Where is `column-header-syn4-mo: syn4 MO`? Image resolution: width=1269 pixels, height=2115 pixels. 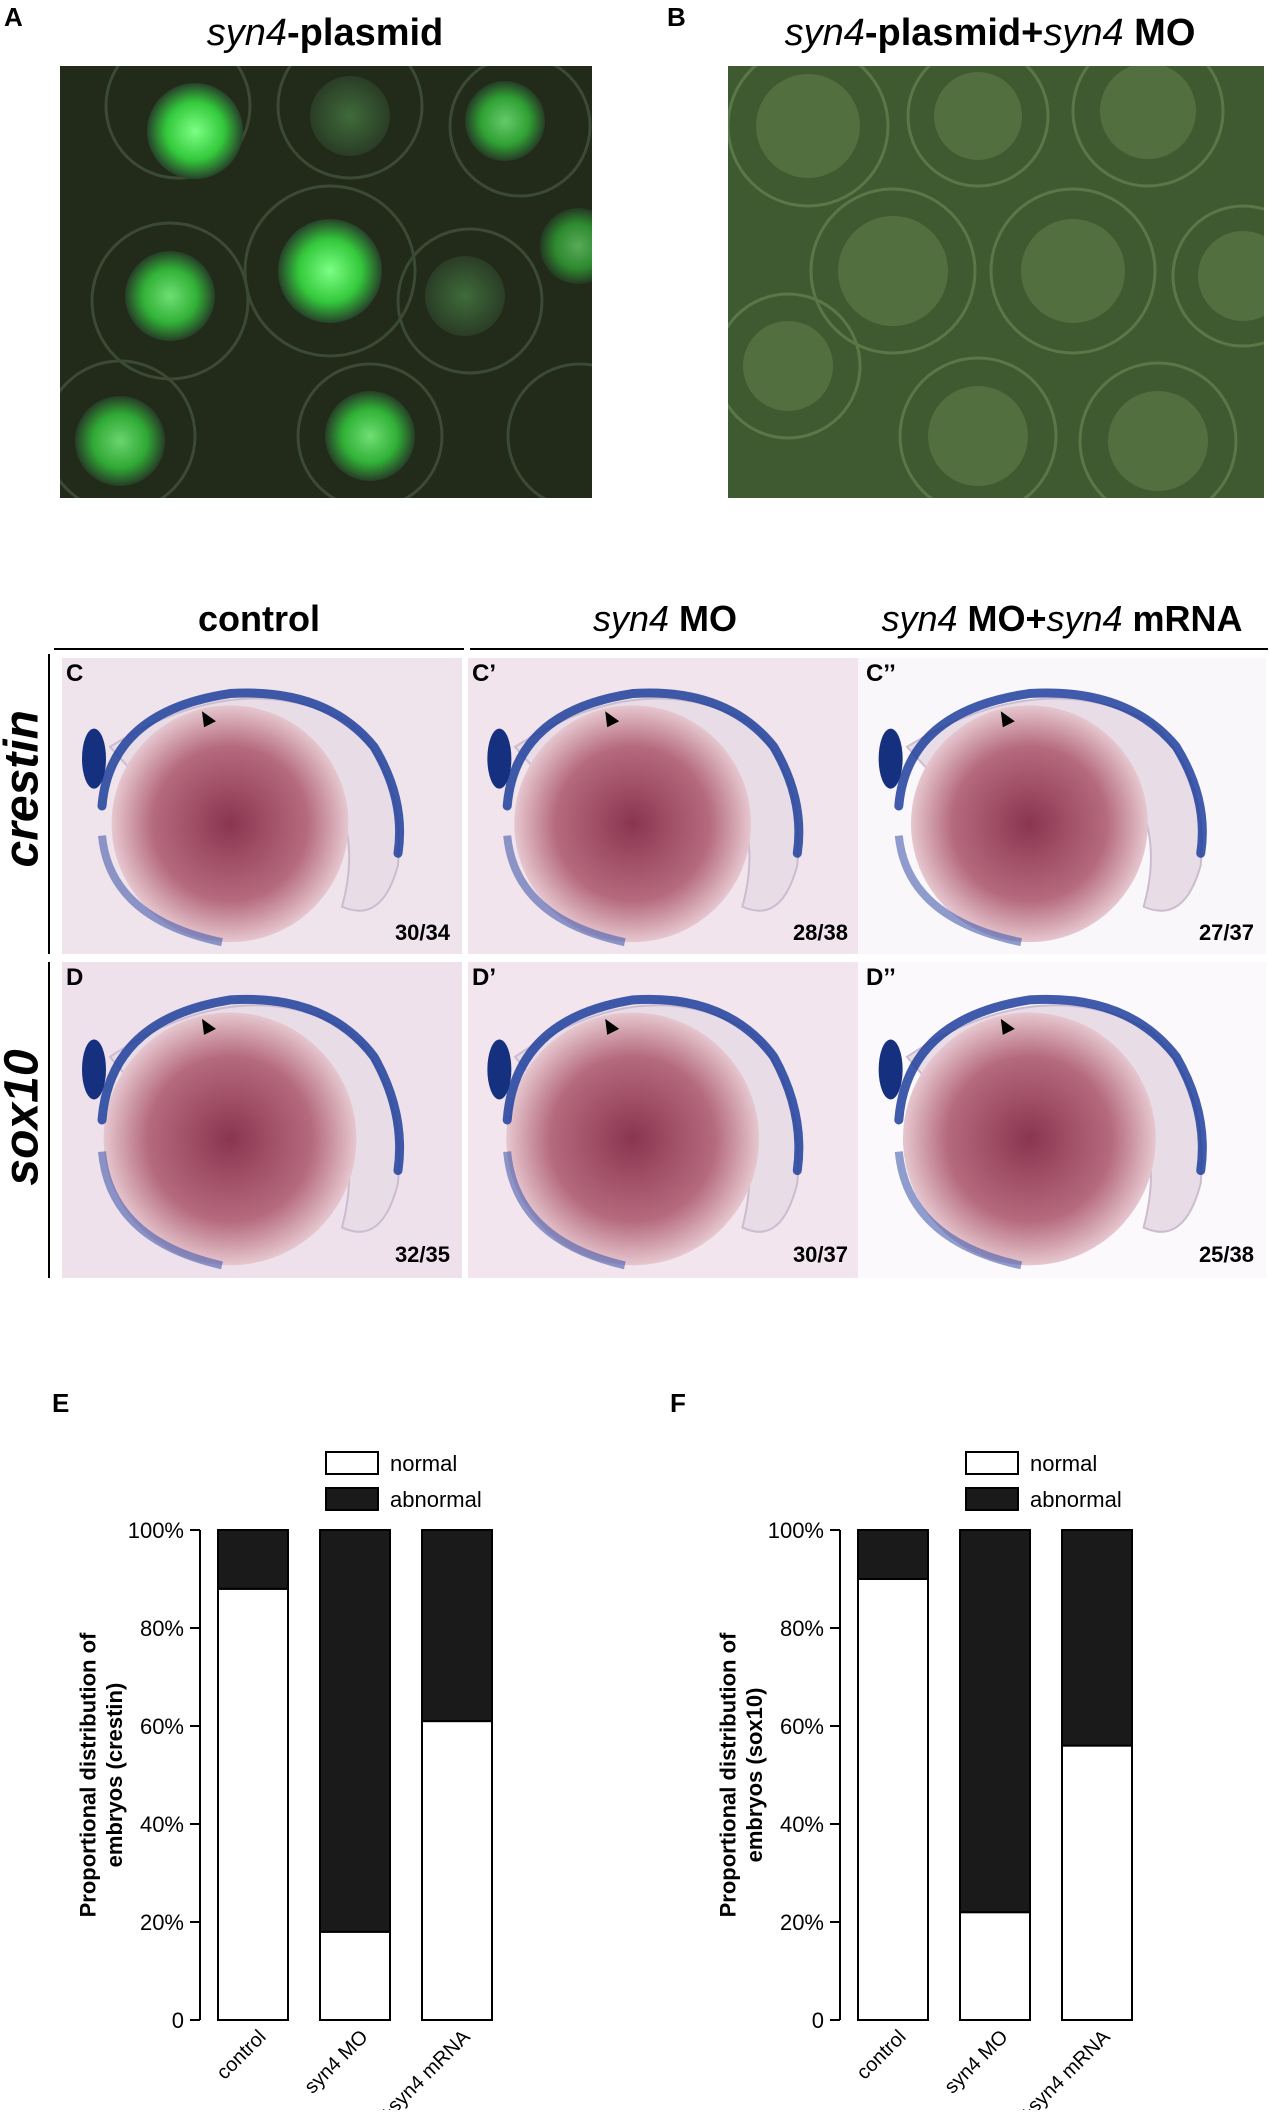
column-header-syn4-mo: syn4 MO is located at coordinates (665, 618).